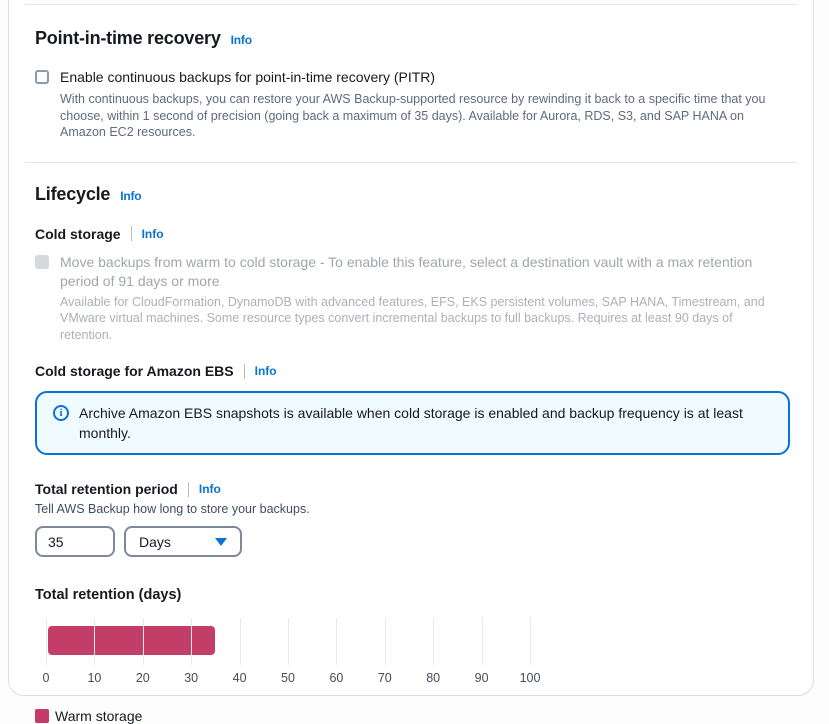 The image size is (829, 724). Describe the element at coordinates (411, 234) in the screenshot. I see `cold-storage-label-row: Cold storage Info` at that location.